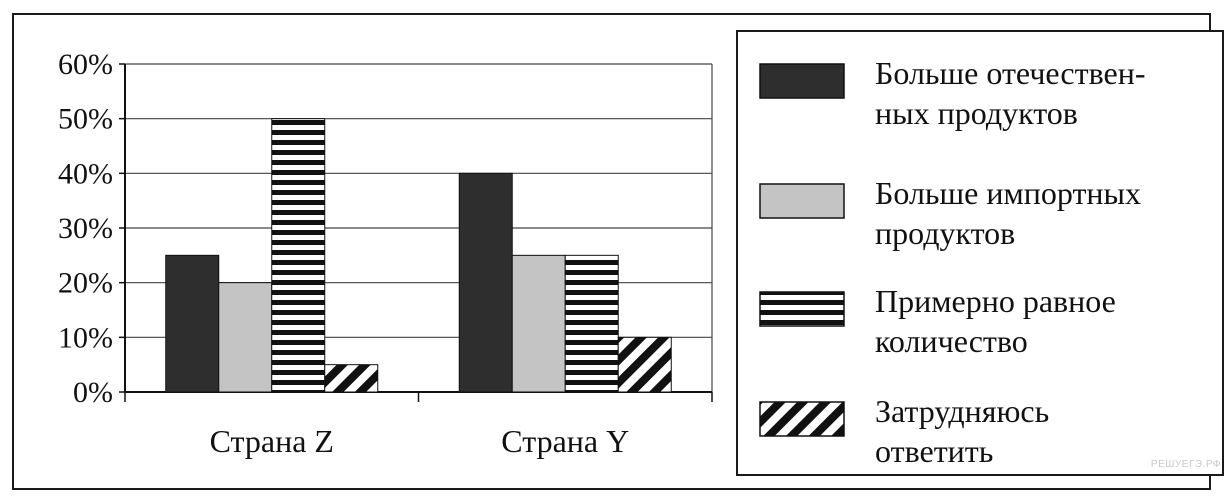 The image size is (1227, 497). Describe the element at coordinates (85, 64) in the screenshot. I see `y-tick-label: 60%` at that location.